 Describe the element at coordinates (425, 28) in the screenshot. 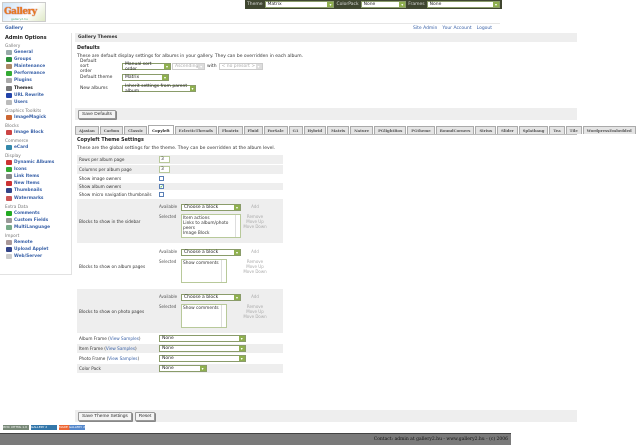

I see `site-admin-link: Site Admin` at that location.